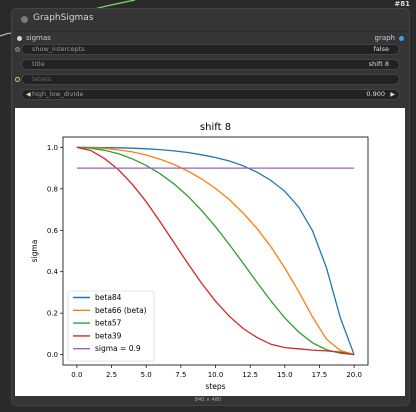 This screenshot has height=412, width=416. Describe the element at coordinates (210, 40) in the screenshot. I see `slot-row-sigmas: sigmas graph` at that location.